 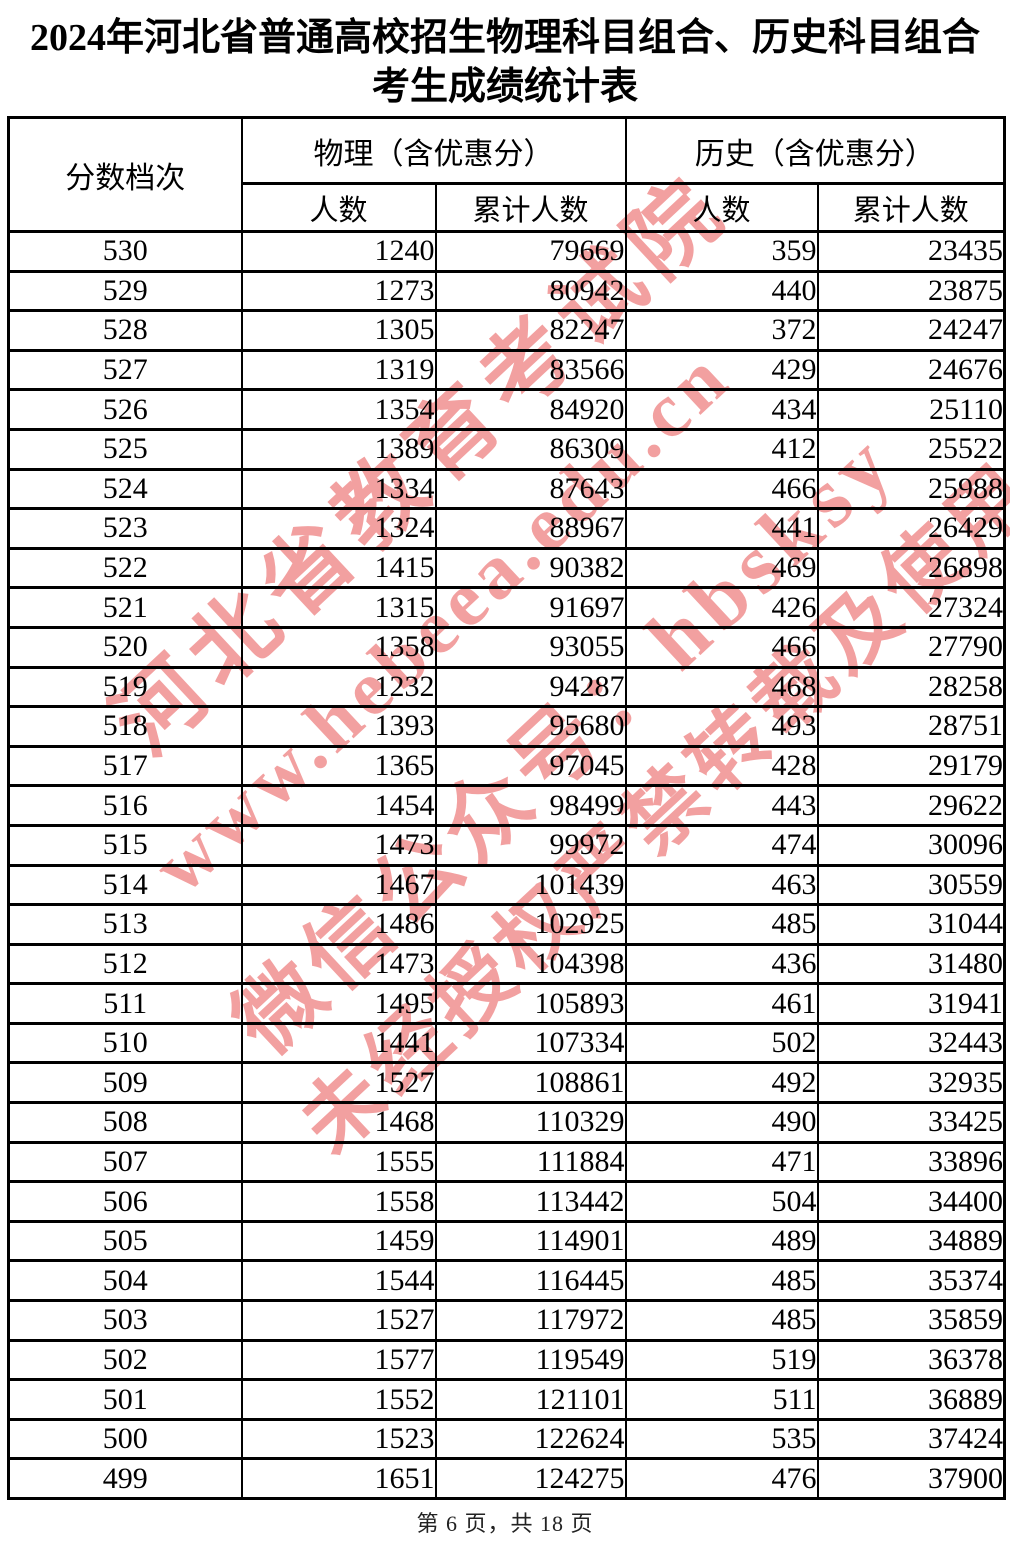 What do you see at coordinates (721, 1201) in the screenshot?
I see `history-count-cell: 504` at bounding box center [721, 1201].